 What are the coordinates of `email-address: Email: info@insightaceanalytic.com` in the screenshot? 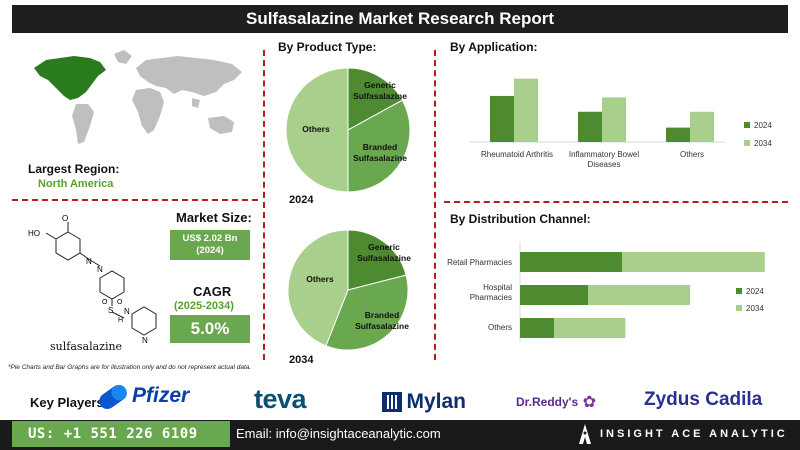 It's located at (338, 433).